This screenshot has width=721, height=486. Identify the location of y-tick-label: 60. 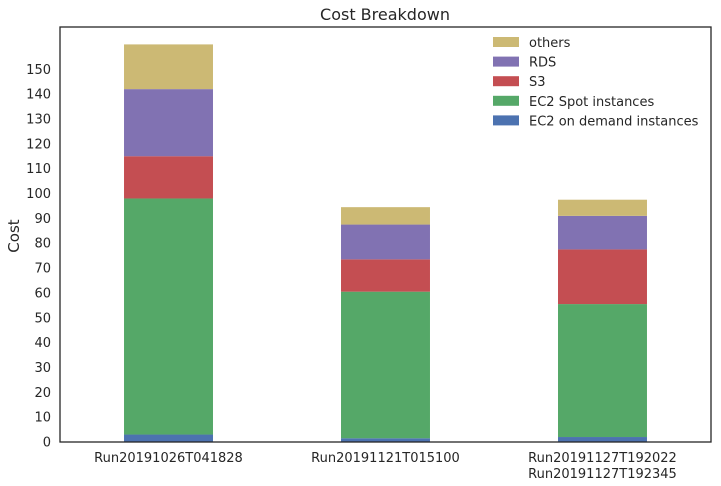
(42, 293).